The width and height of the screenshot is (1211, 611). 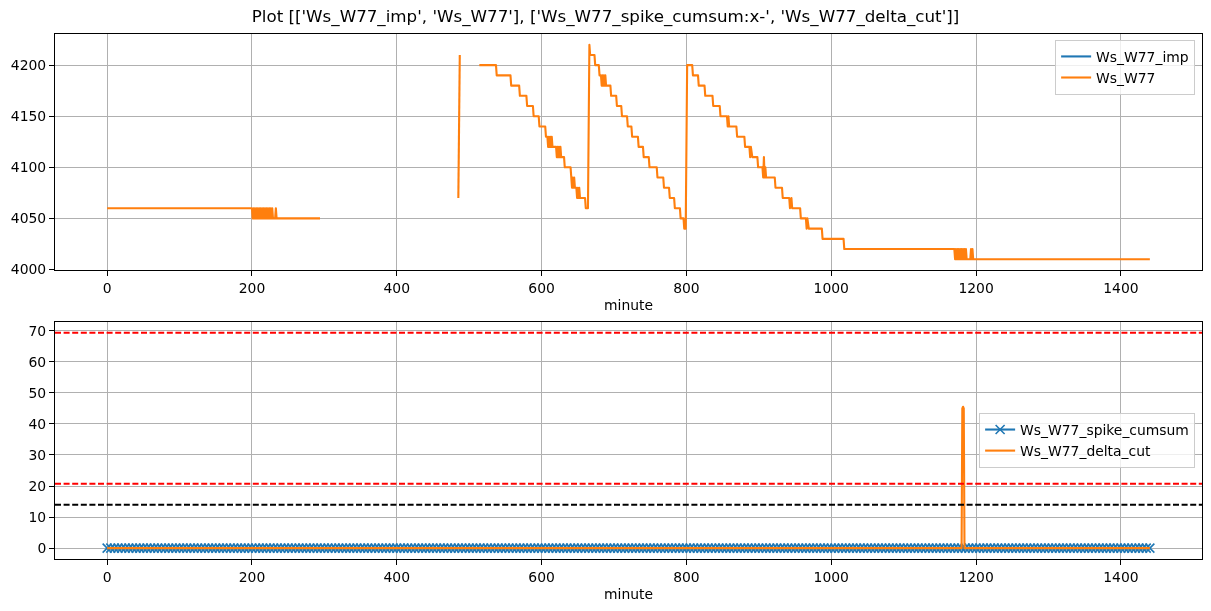 What do you see at coordinates (42, 547) in the screenshot?
I see `y-tick-label: 0` at bounding box center [42, 547].